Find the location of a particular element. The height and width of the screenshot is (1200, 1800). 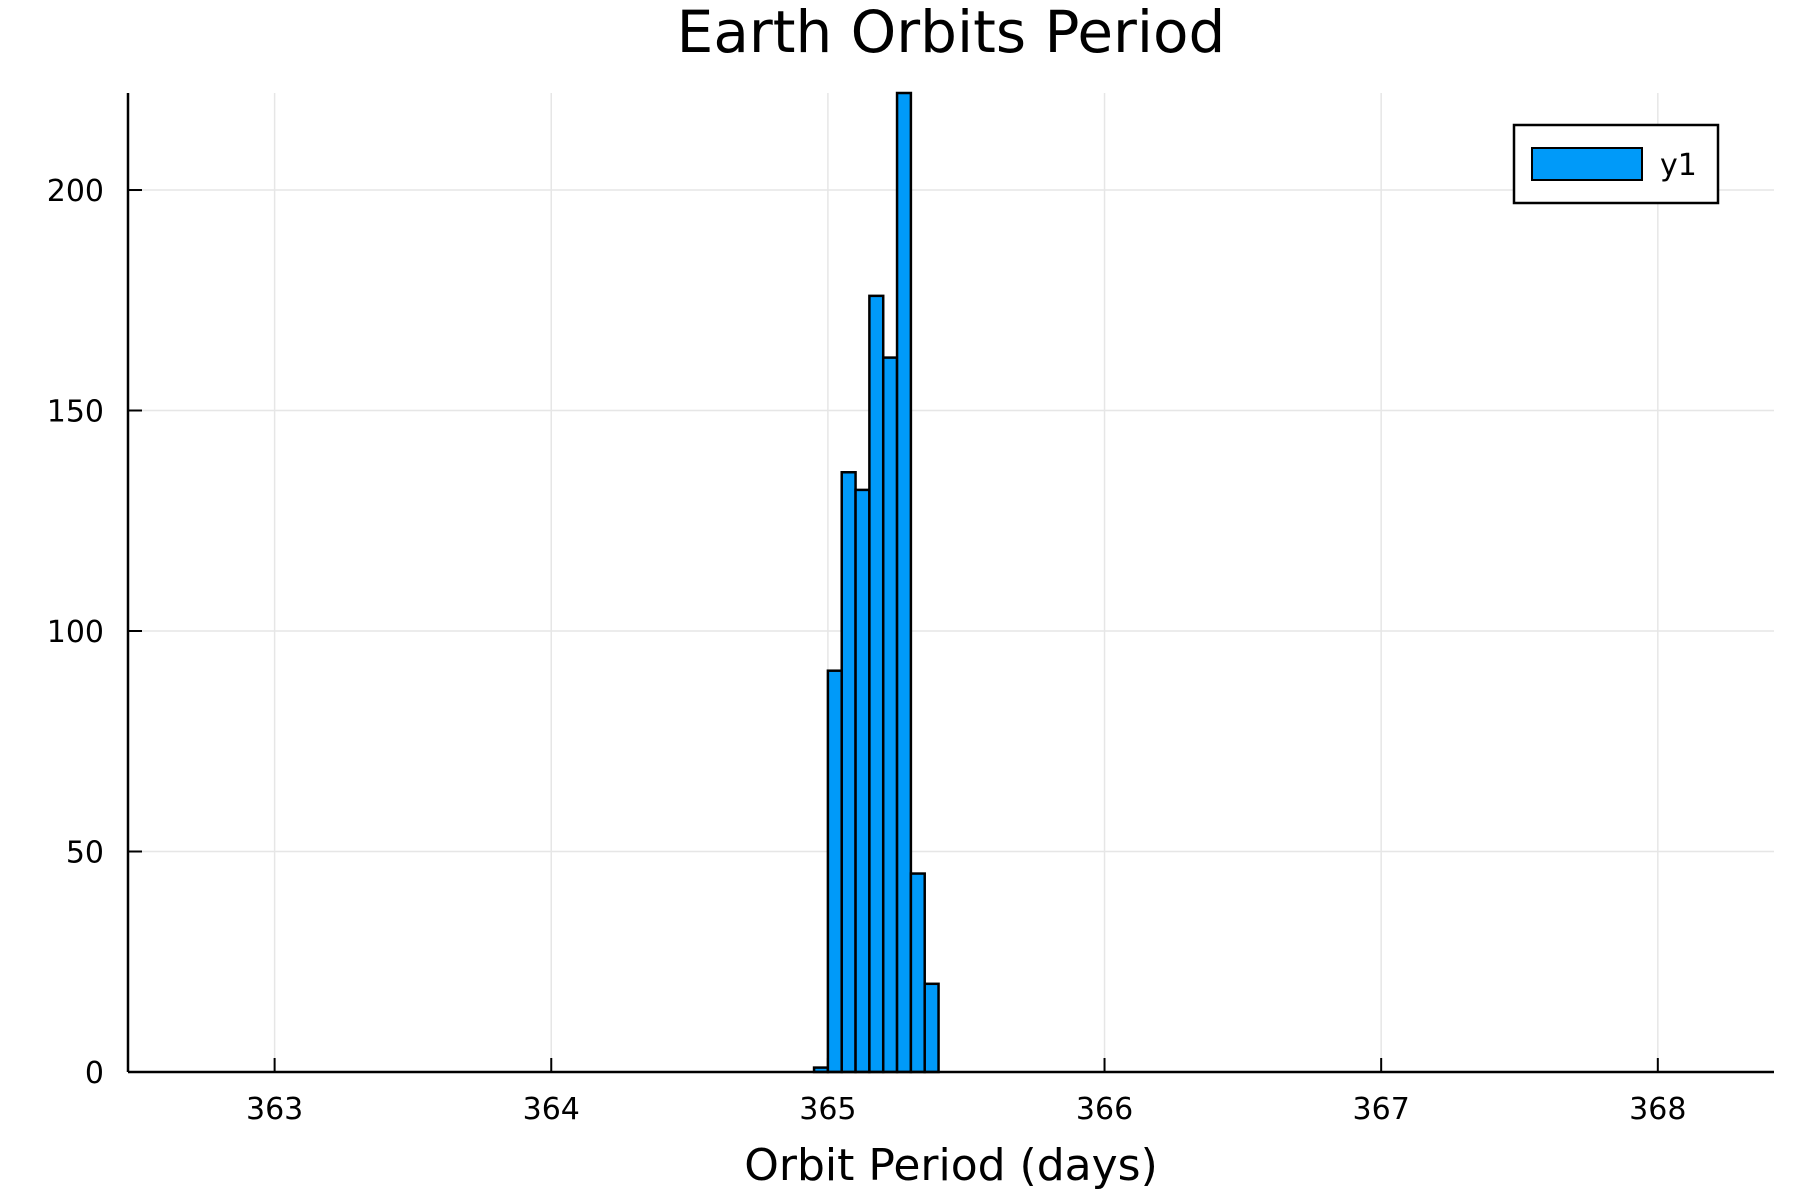

y-tick-label: 150 is located at coordinates (75, 412).